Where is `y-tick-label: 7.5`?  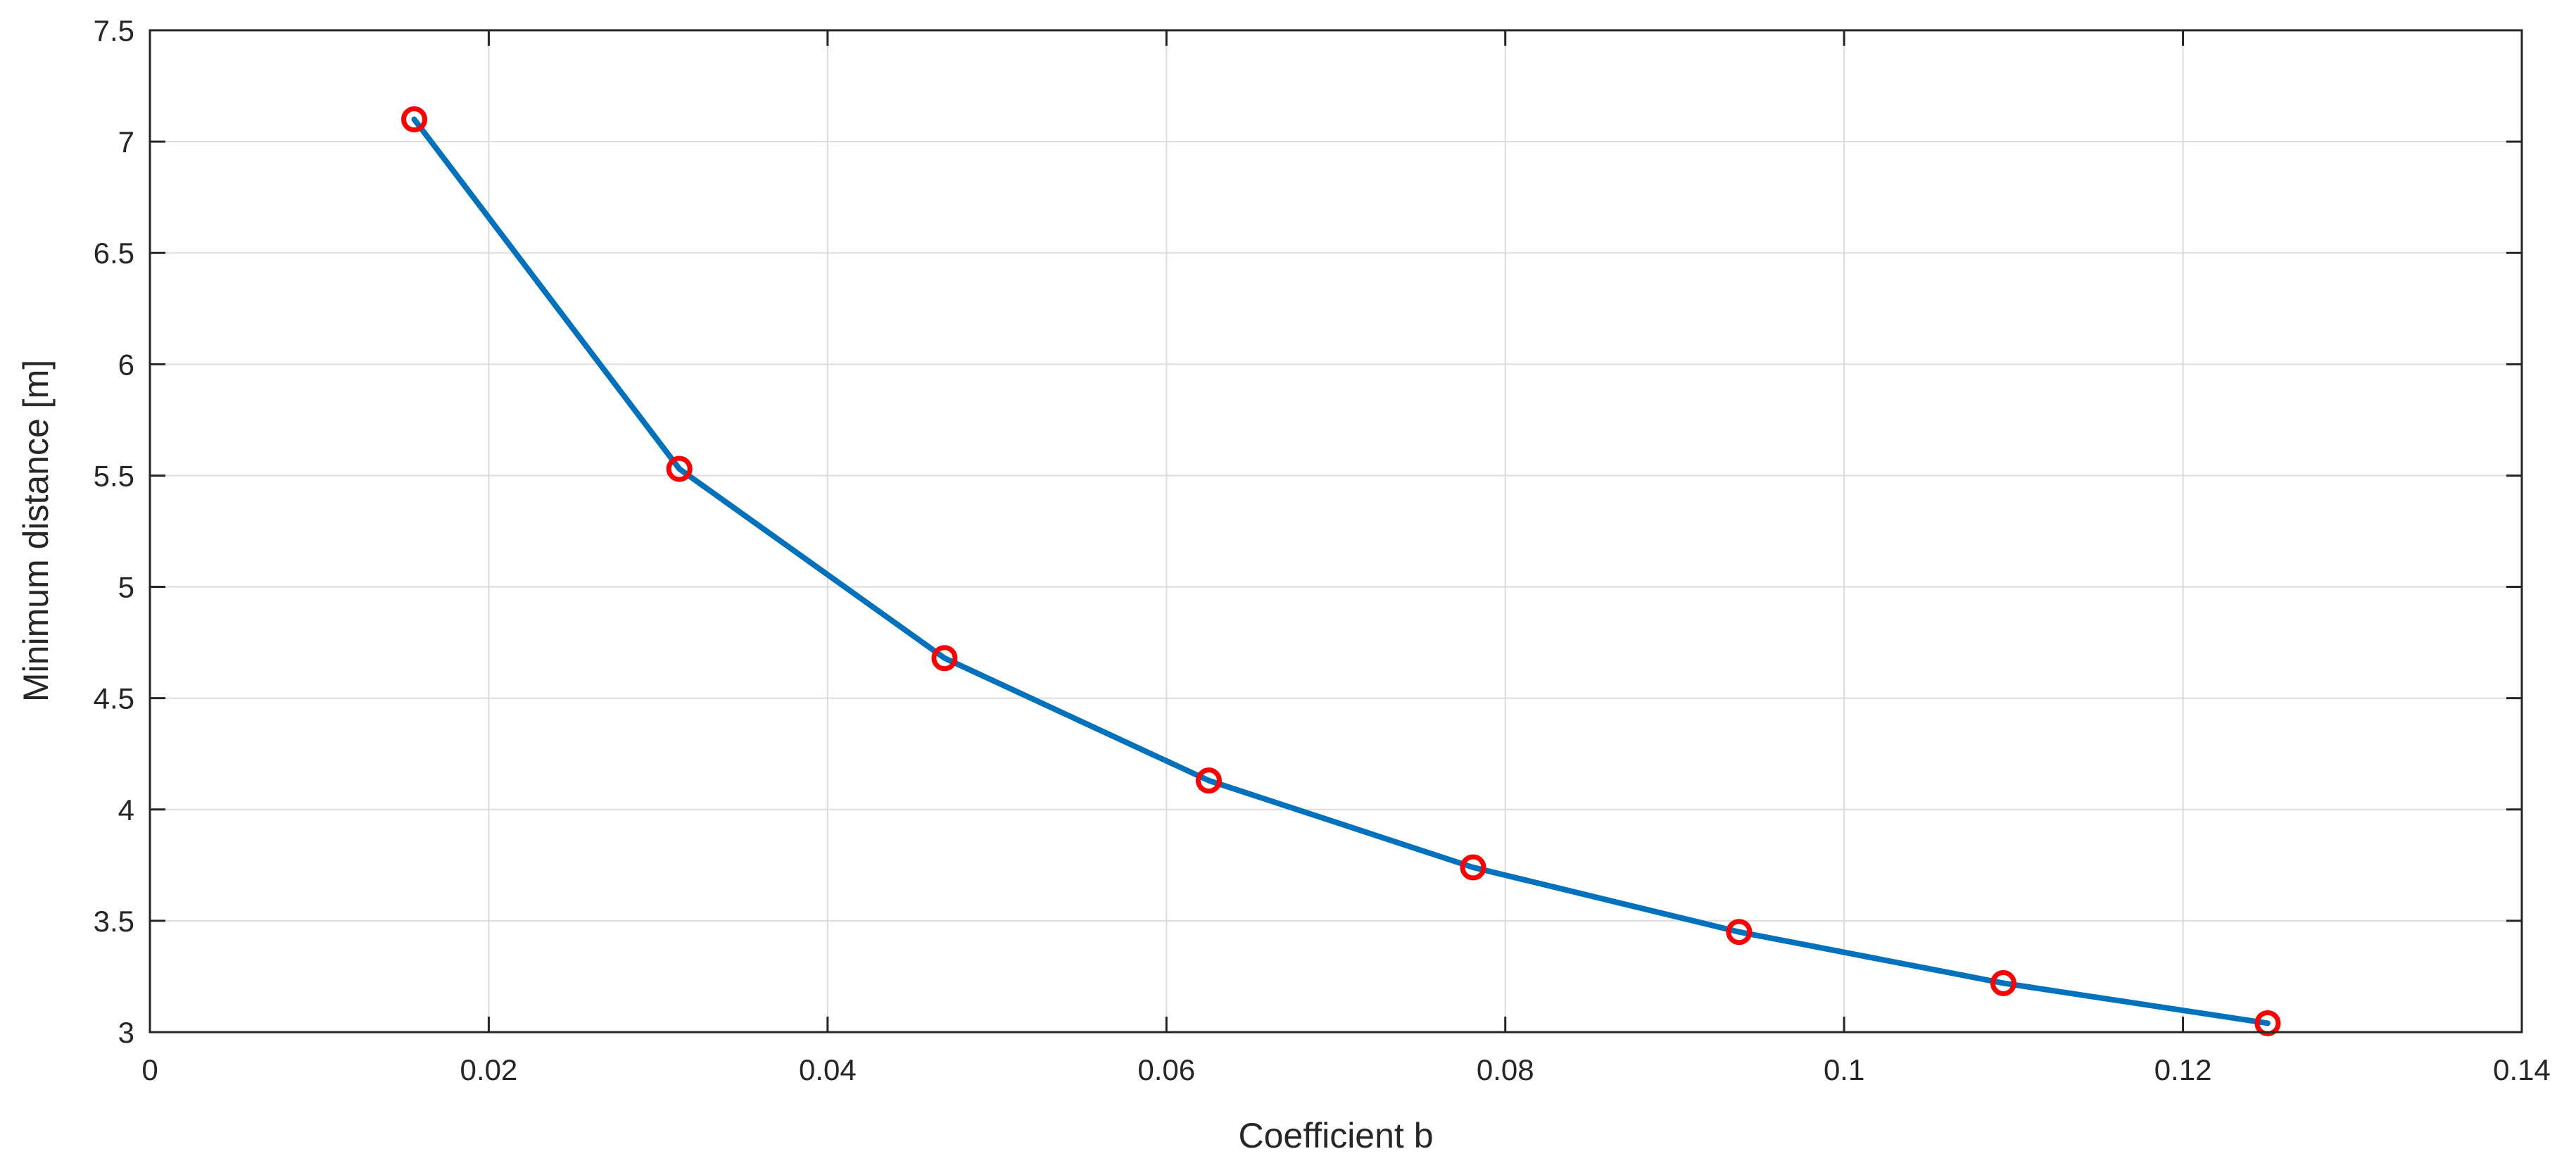
y-tick-label: 7.5 is located at coordinates (114, 30).